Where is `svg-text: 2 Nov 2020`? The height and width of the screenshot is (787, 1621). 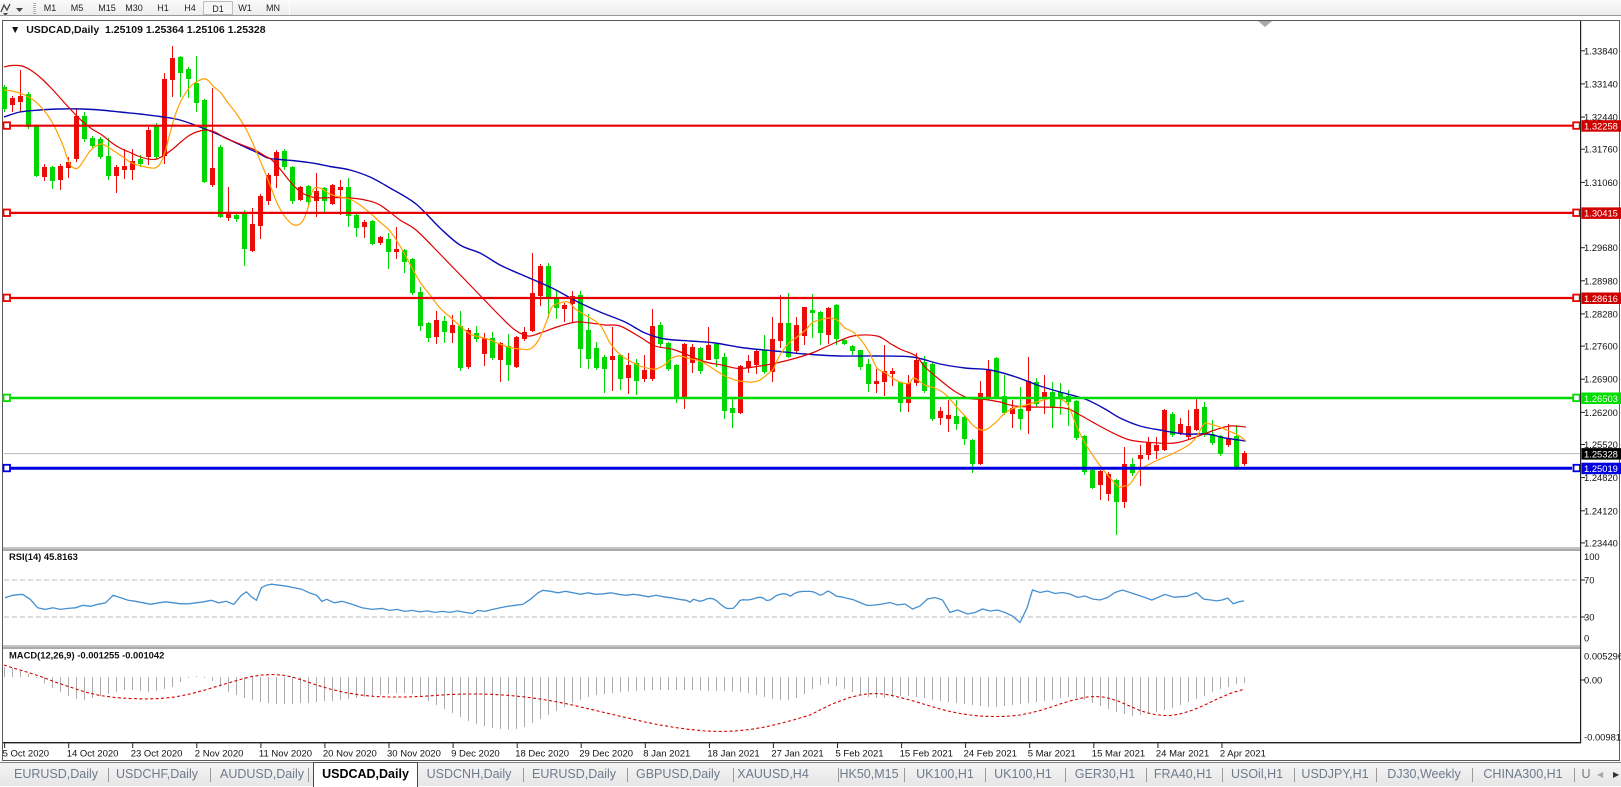
svg-text: 2 Nov 2020 is located at coordinates (219, 754).